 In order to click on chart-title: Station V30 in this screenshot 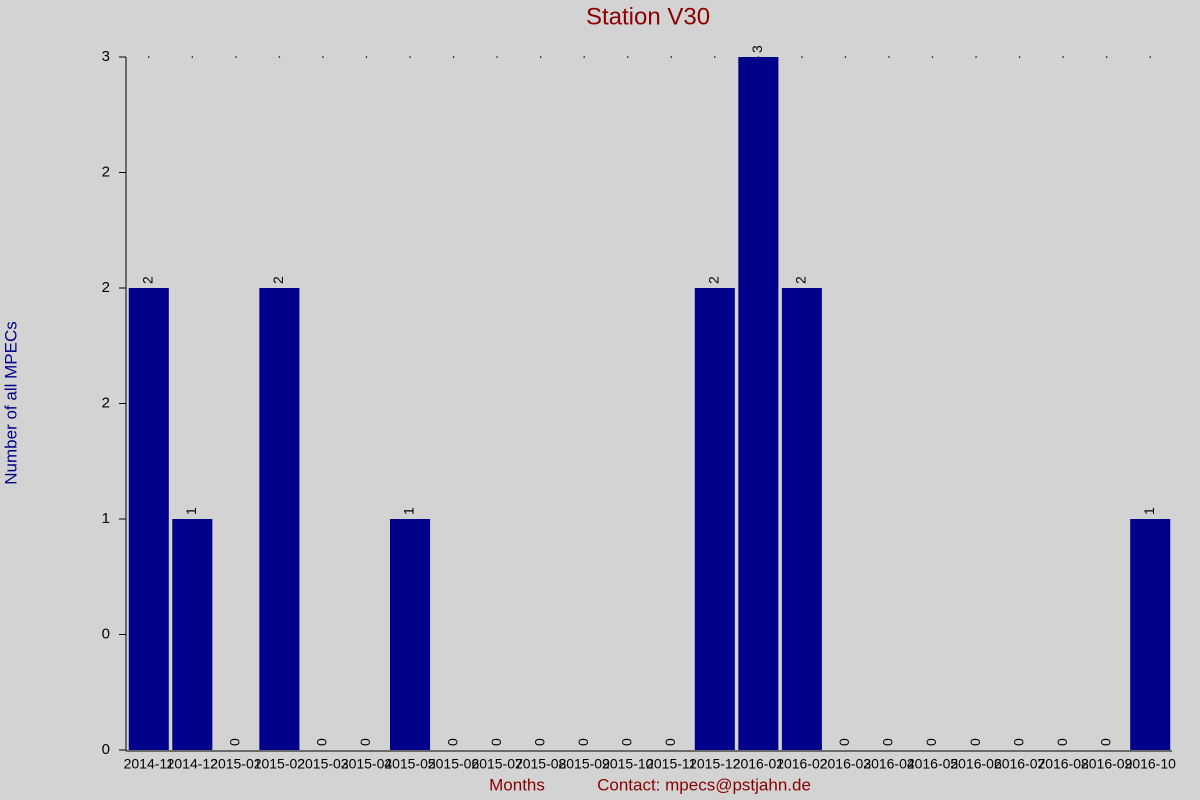, I will do `click(648, 16)`.